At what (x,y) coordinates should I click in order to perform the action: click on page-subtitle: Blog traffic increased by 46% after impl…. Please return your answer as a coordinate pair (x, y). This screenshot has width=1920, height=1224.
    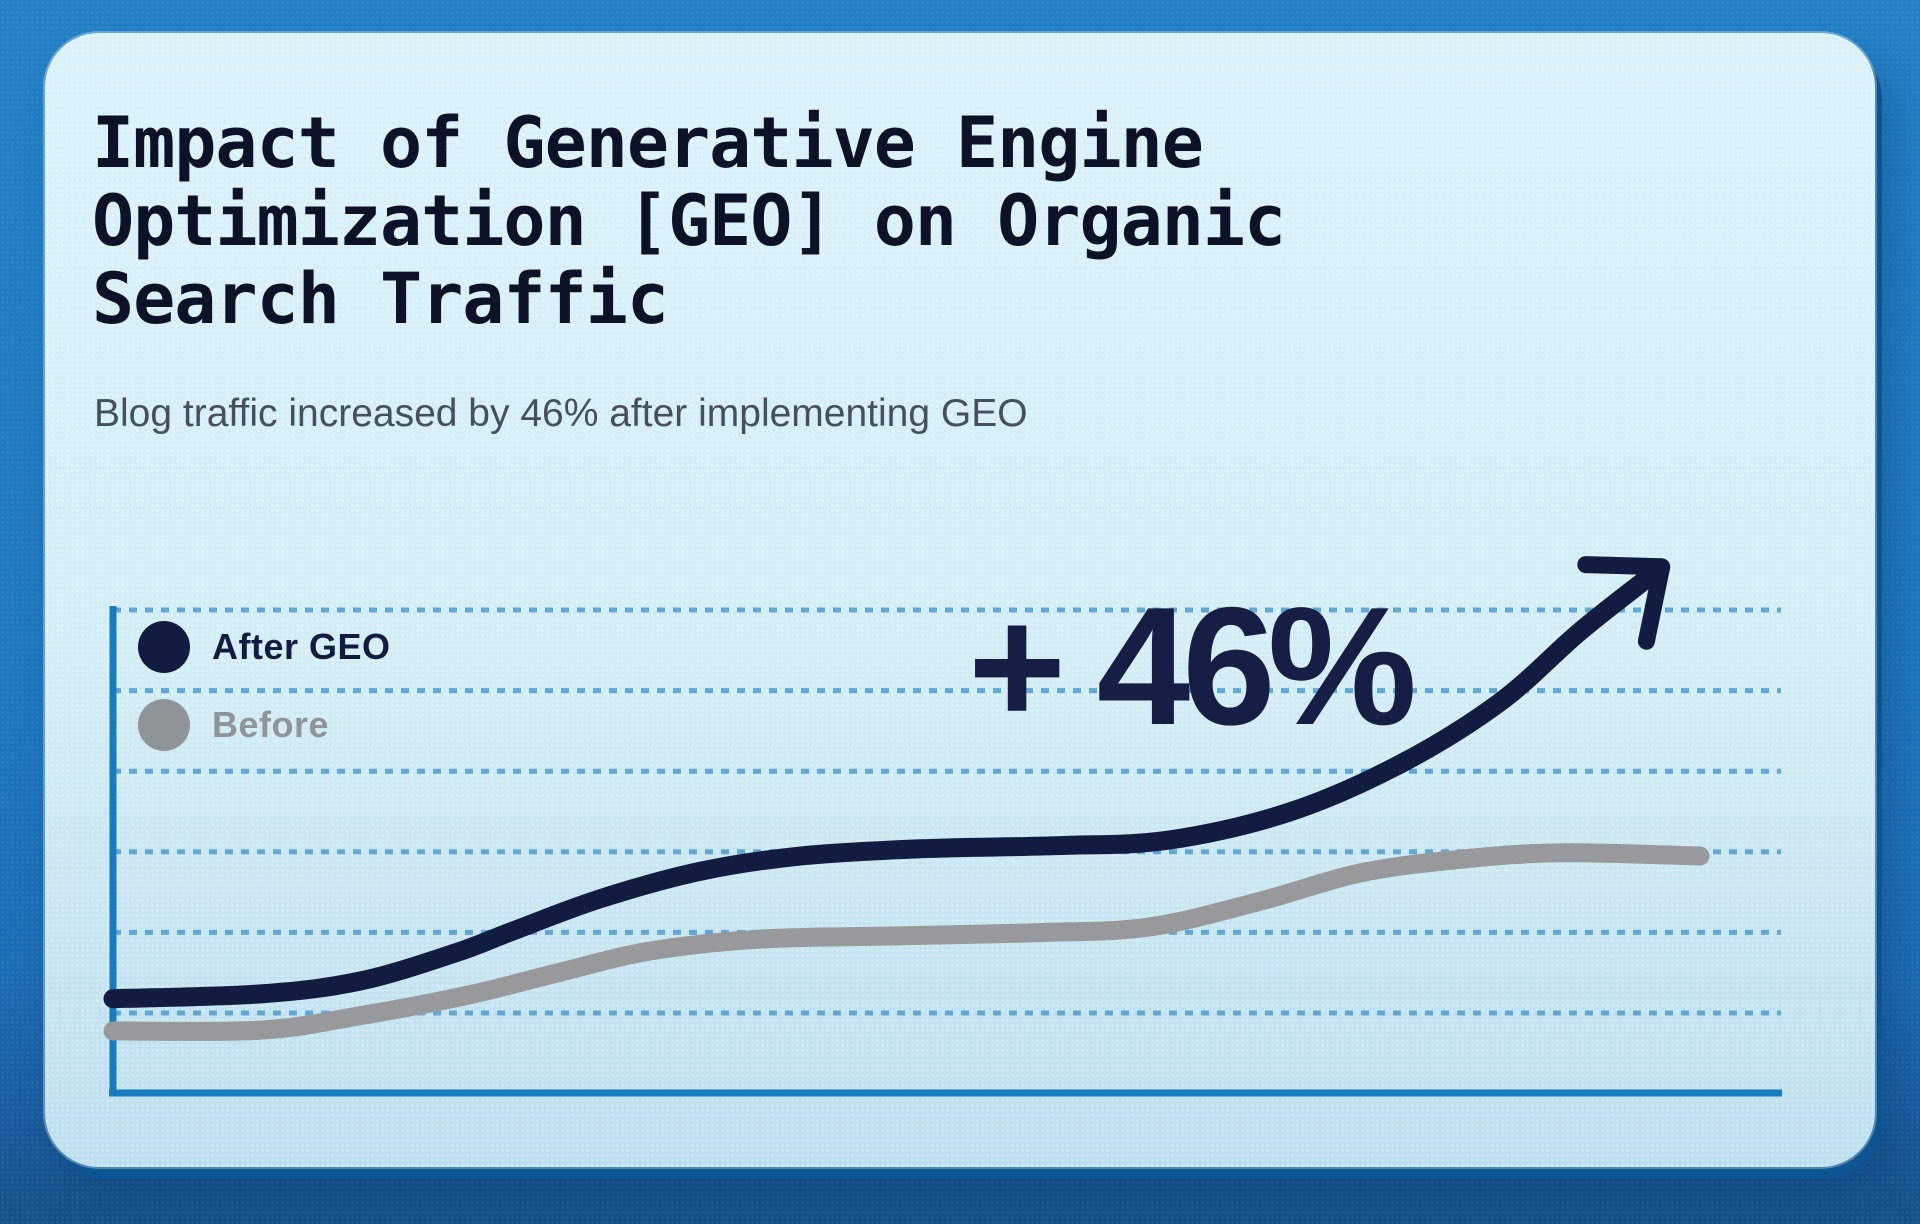
    Looking at the image, I should click on (561, 413).